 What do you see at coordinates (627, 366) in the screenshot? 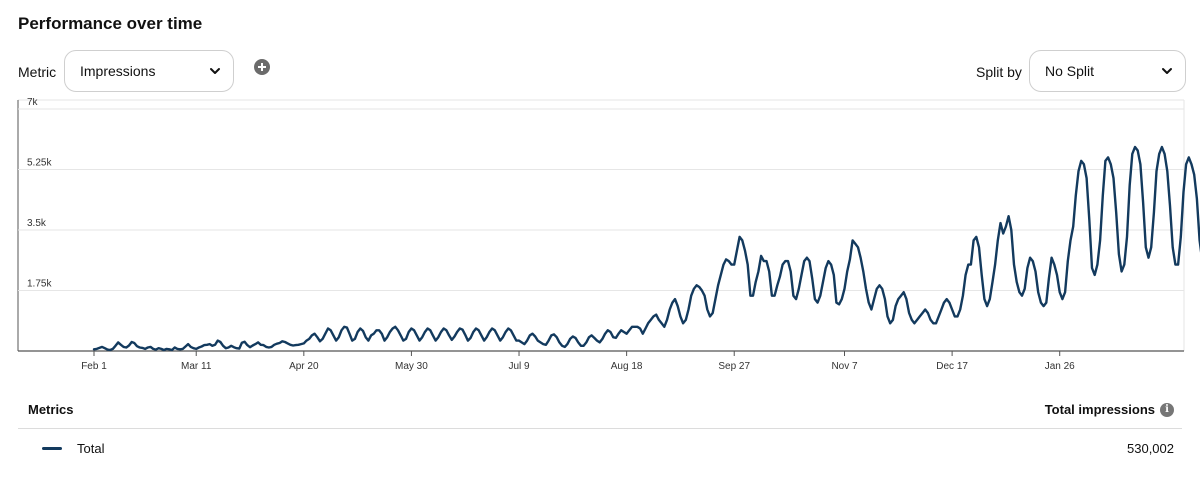
I see `x-tick-label: Aug 18` at bounding box center [627, 366].